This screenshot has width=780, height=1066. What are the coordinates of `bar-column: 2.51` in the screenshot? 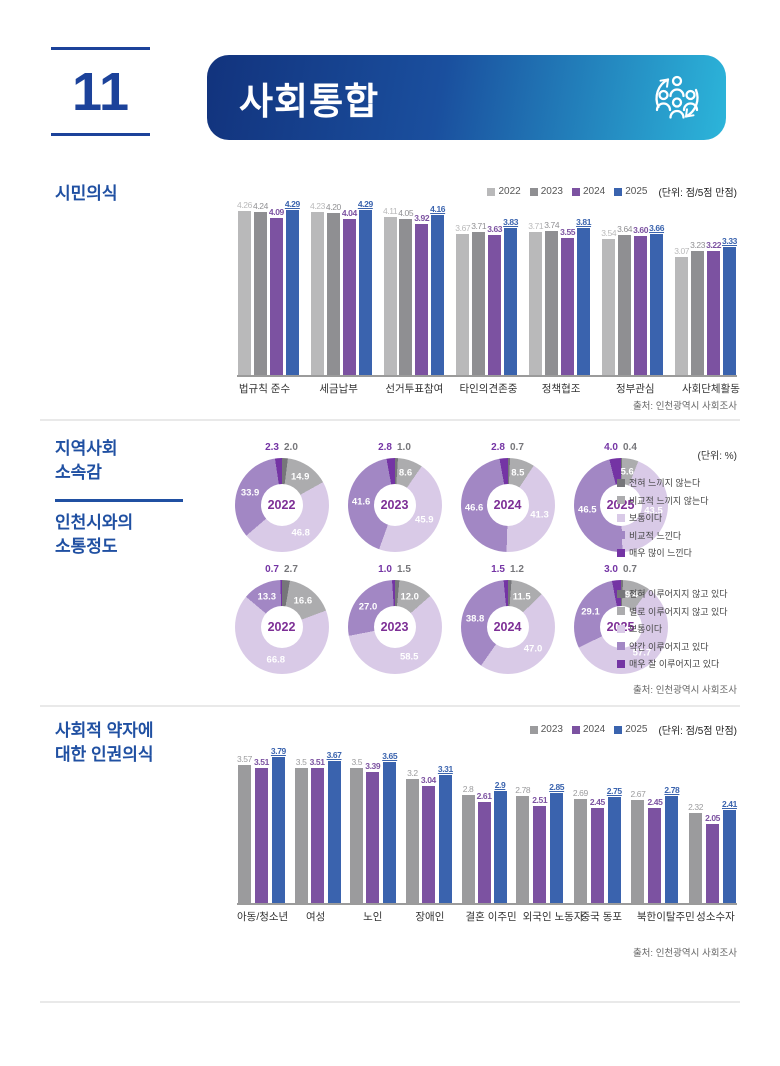 It's located at (540, 849).